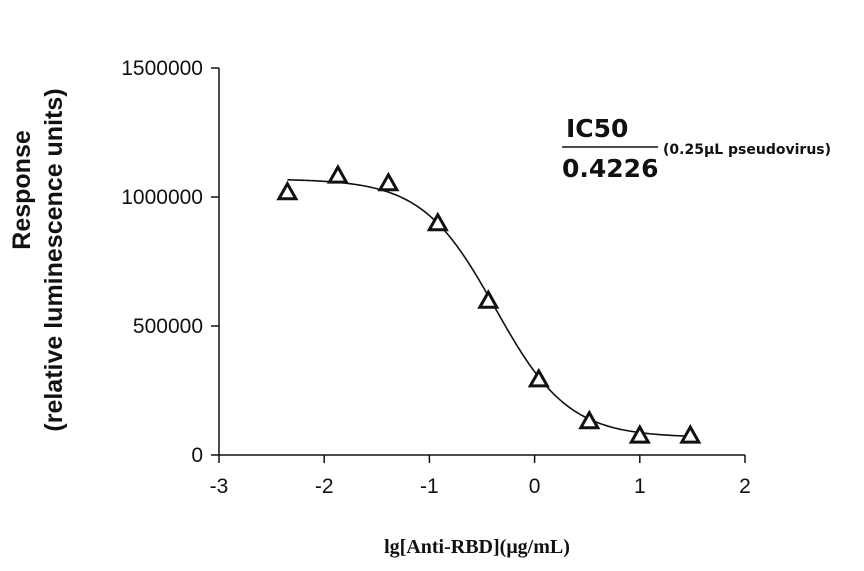  I want to click on ic50-annotation: IC50 0.4226 (0.25μL pseudovirus), so click(696, 148).